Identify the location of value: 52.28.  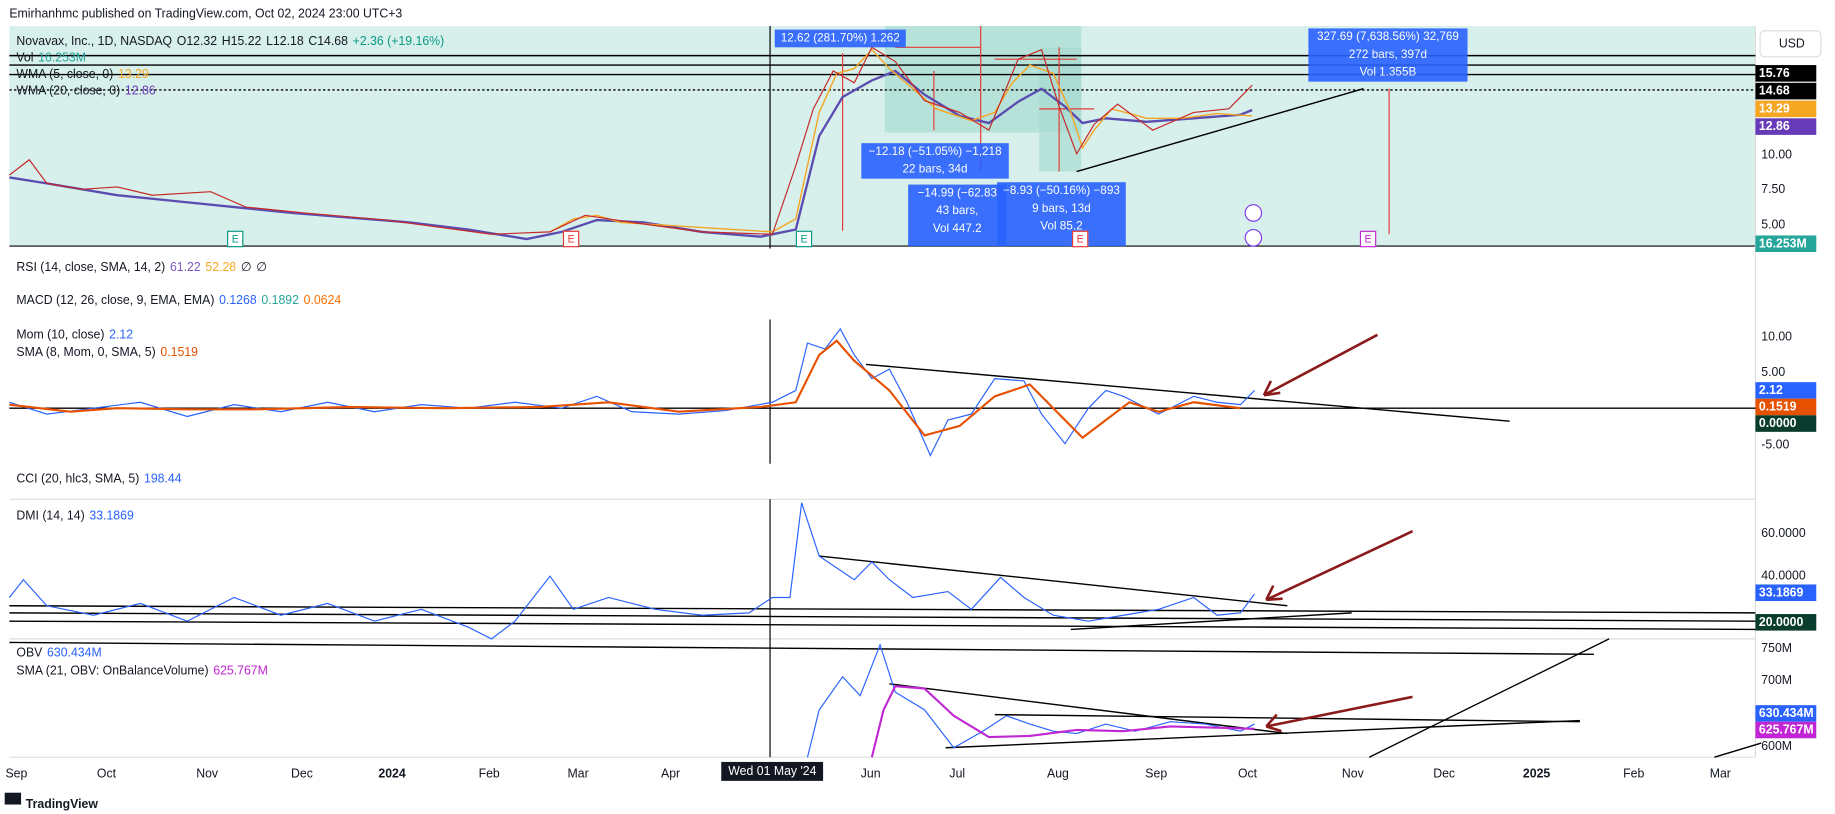
(221, 267).